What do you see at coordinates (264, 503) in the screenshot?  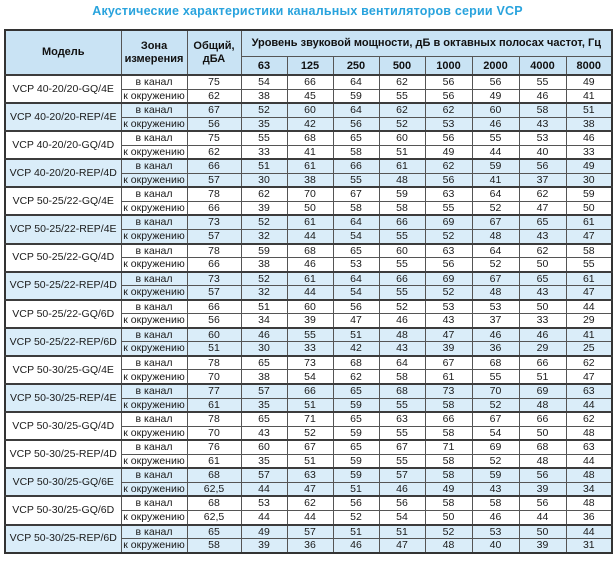 I see `spl-value: 53` at bounding box center [264, 503].